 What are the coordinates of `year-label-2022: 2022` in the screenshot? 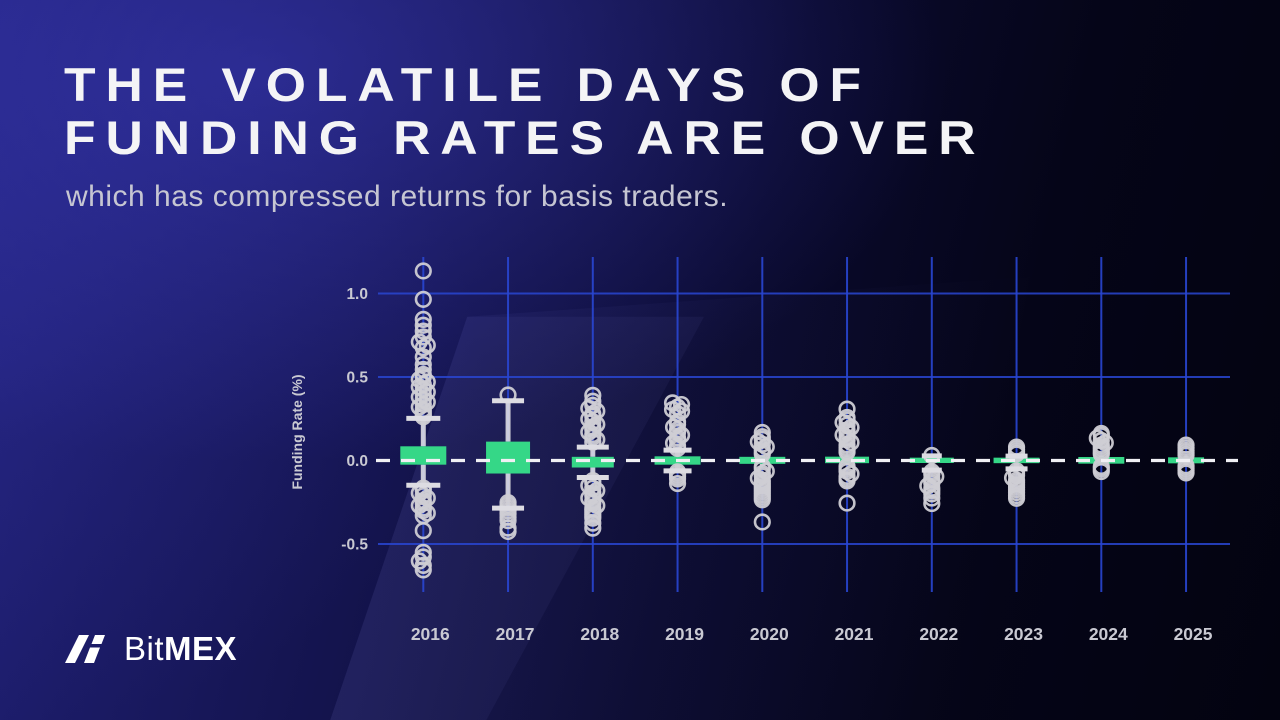 It's located at (938, 634).